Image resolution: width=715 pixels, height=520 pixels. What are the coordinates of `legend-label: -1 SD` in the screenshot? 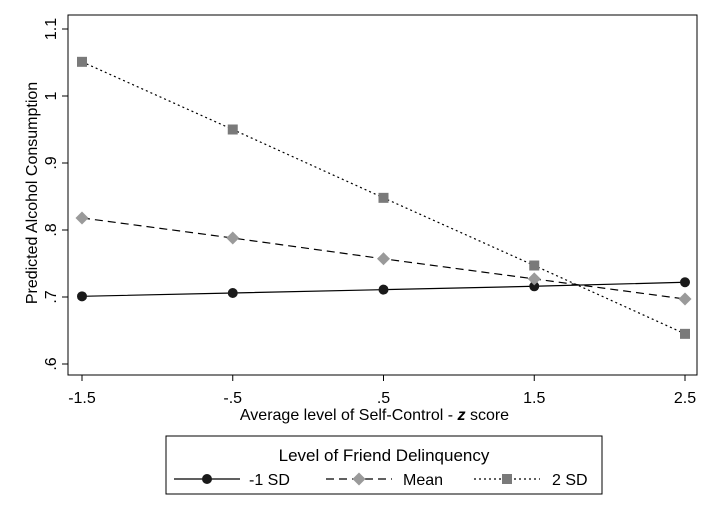 It's located at (269, 480).